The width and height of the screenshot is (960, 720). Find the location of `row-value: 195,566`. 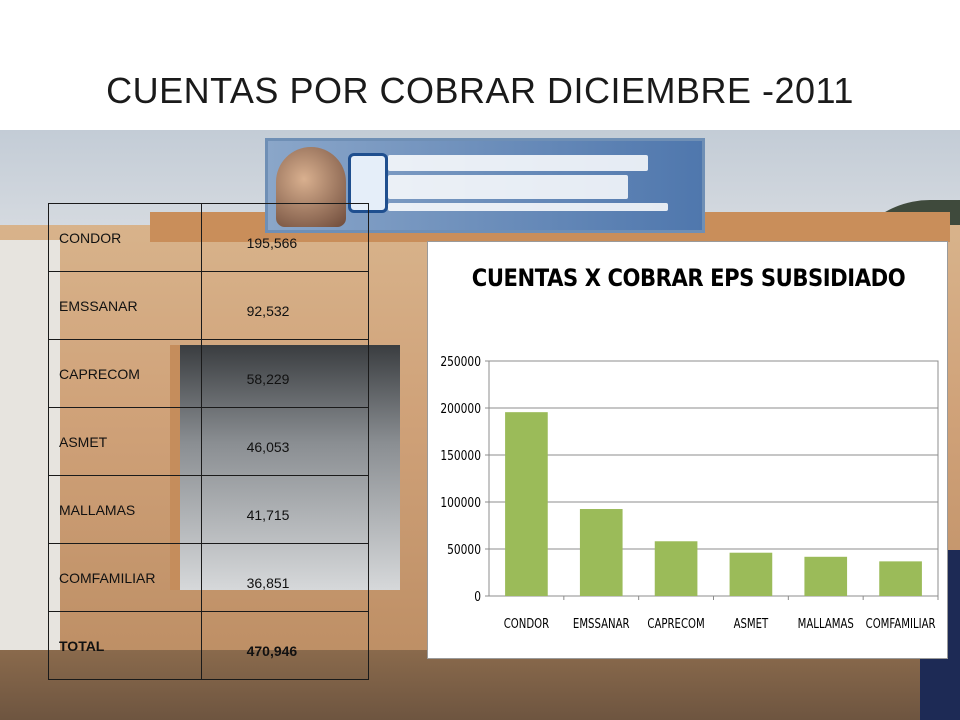

row-value: 195,566 is located at coordinates (285, 237).